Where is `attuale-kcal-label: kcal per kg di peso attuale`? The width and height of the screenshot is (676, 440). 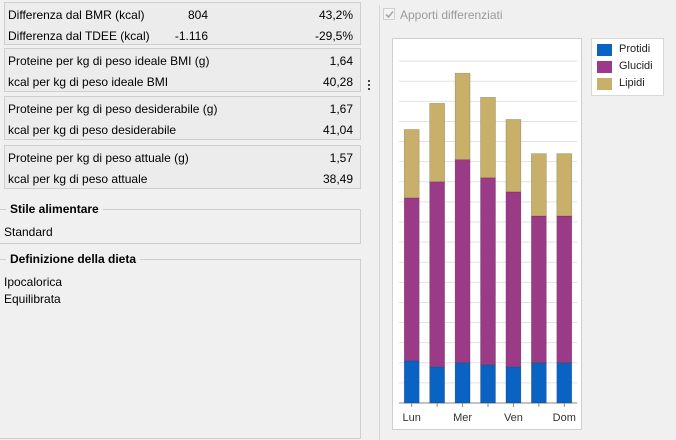
attuale-kcal-label: kcal per kg di peso attuale is located at coordinates (78, 179).